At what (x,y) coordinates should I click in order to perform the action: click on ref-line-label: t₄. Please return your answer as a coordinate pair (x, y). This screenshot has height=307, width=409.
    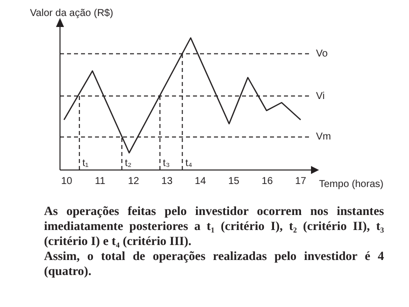
    Looking at the image, I should click on (188, 163).